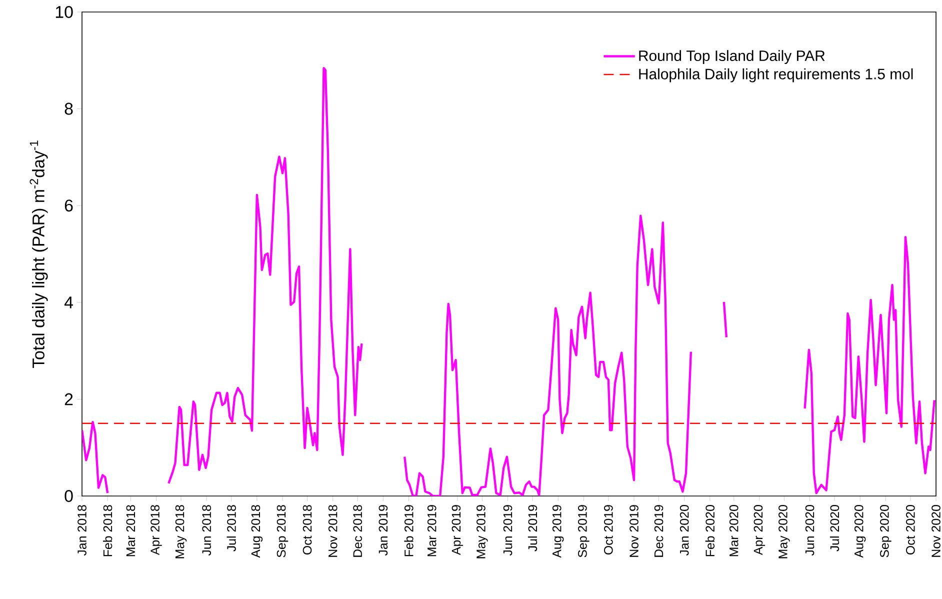 The height and width of the screenshot is (599, 942). I want to click on x-tick-label: Sep 2020, so click(886, 531).